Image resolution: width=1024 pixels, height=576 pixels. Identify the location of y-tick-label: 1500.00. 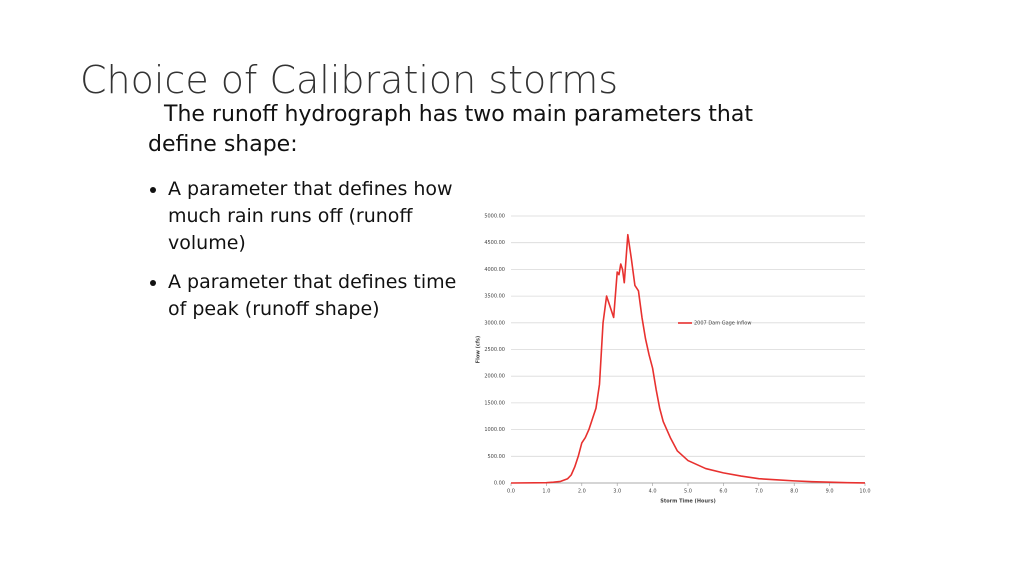
(494, 403).